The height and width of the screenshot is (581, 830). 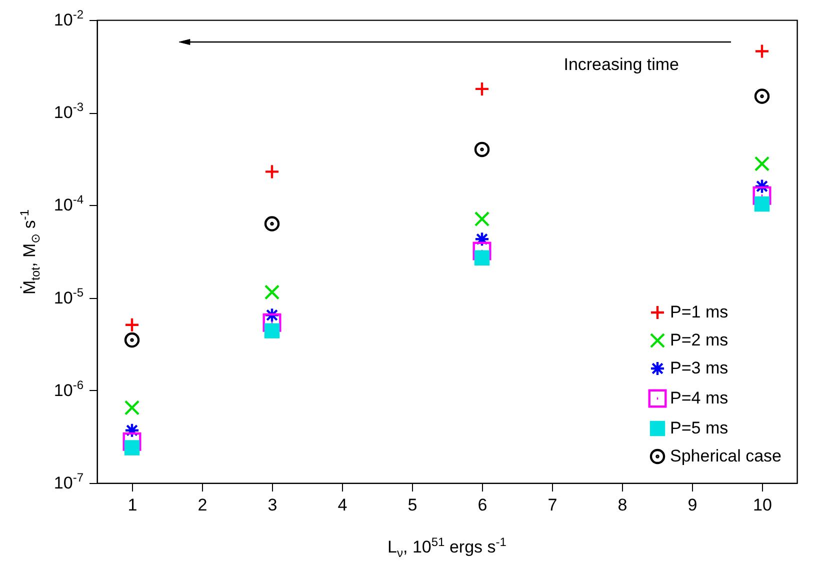 I want to click on x-tick-label: 10, so click(x=762, y=505).